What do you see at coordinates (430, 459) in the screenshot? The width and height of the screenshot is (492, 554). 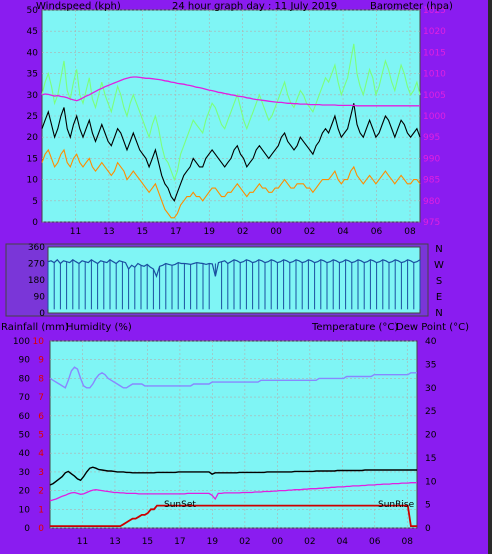 I see `temperature-y-tick: 15` at bounding box center [430, 459].